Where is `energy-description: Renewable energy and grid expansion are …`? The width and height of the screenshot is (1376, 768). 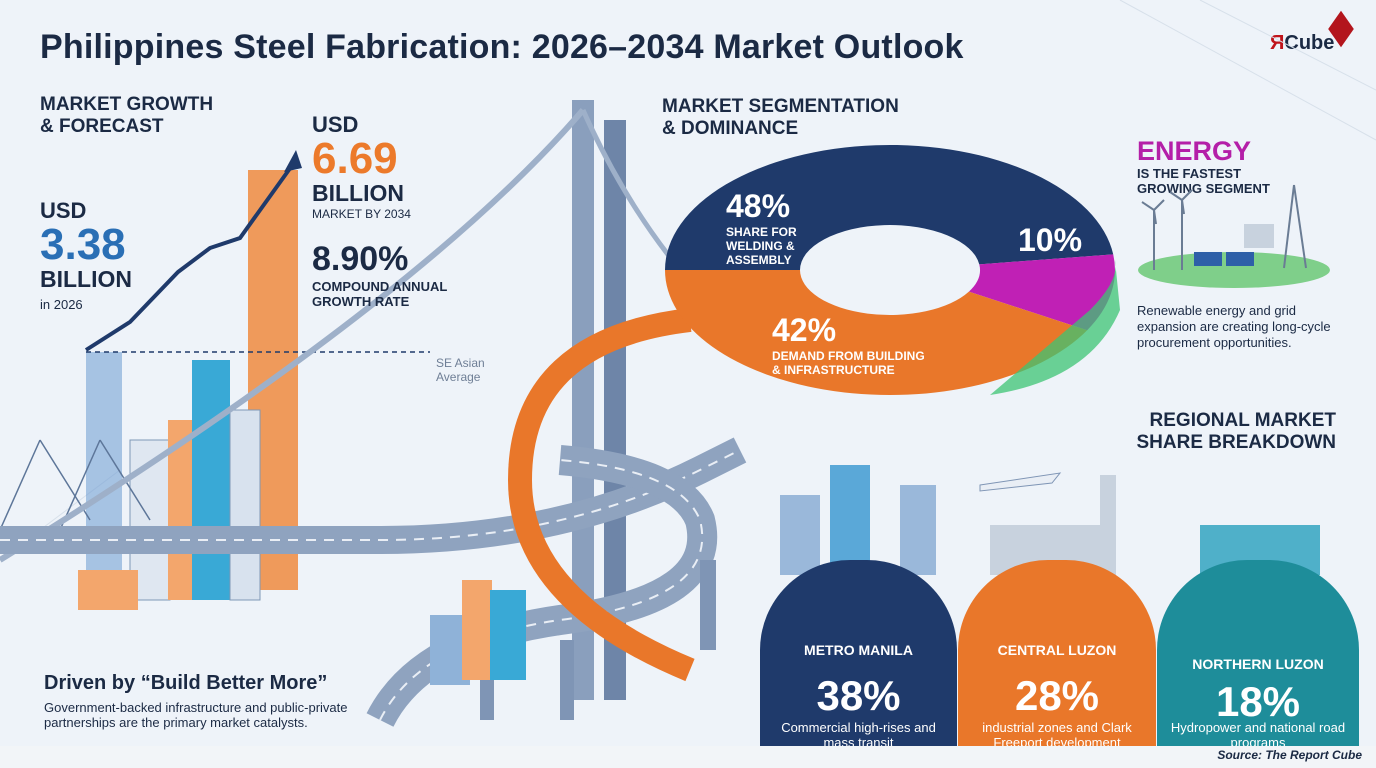
energy-description: Renewable energy and grid expansion are … is located at coordinates (1234, 326).